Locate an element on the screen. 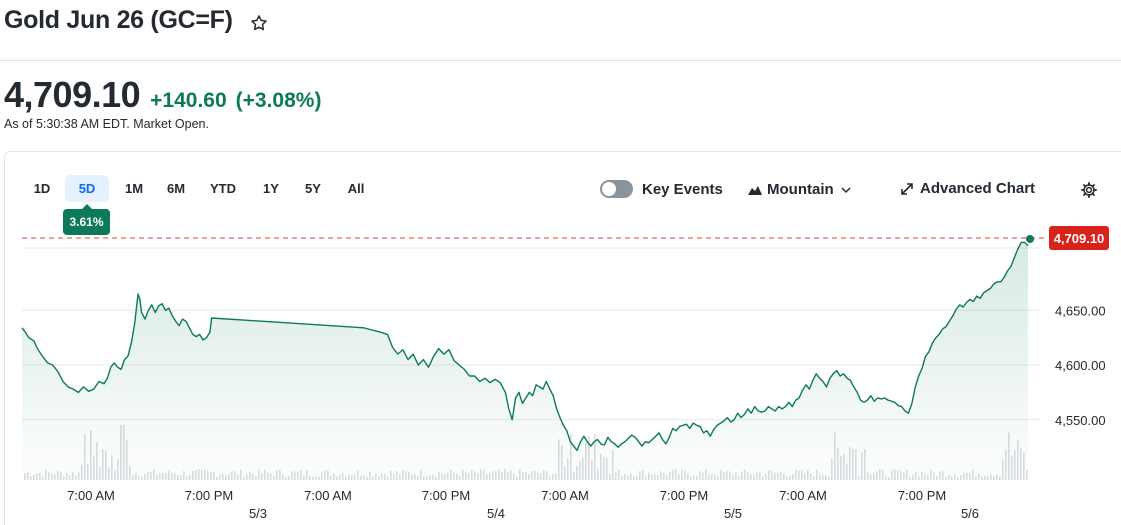 The image size is (1121, 525). range-5d-button: 5D is located at coordinates (87, 188).